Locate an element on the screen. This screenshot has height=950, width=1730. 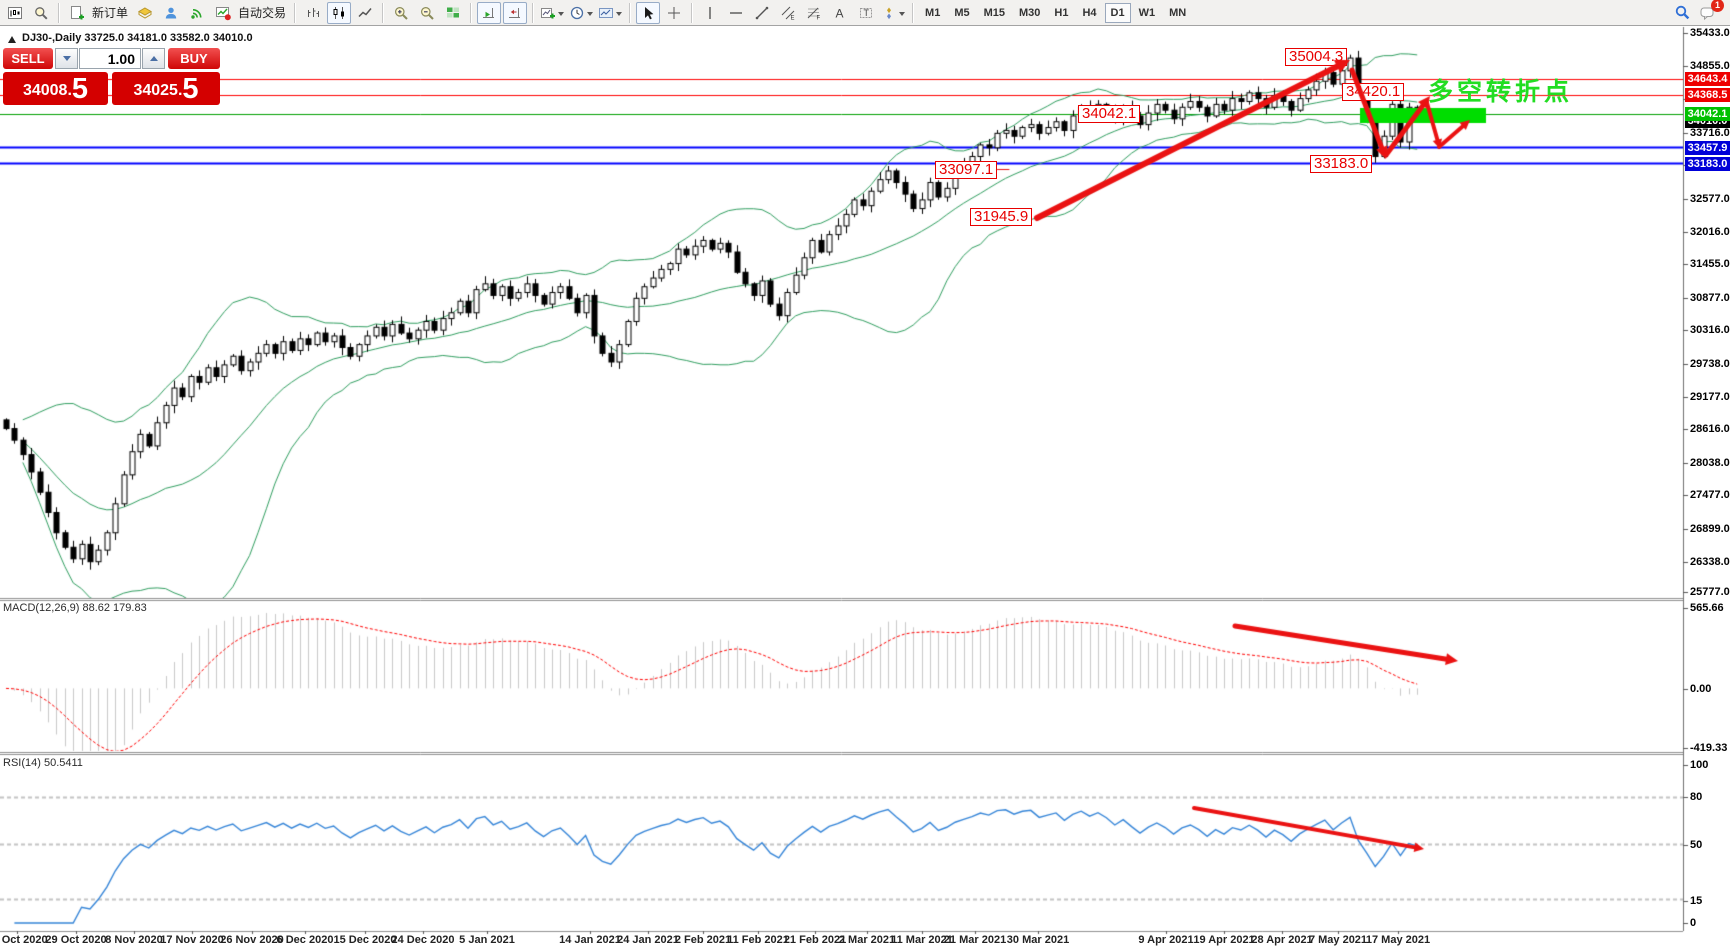
rsi-scale-label: 0 is located at coordinates (1693, 923).